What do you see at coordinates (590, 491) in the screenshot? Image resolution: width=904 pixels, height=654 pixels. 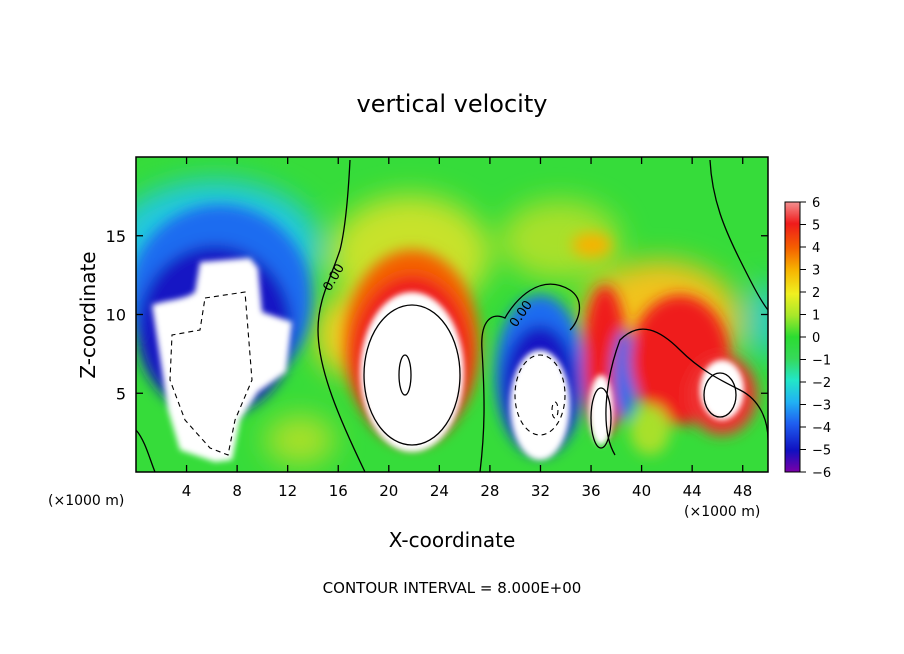 I see `x-tick-label: 36` at bounding box center [590, 491].